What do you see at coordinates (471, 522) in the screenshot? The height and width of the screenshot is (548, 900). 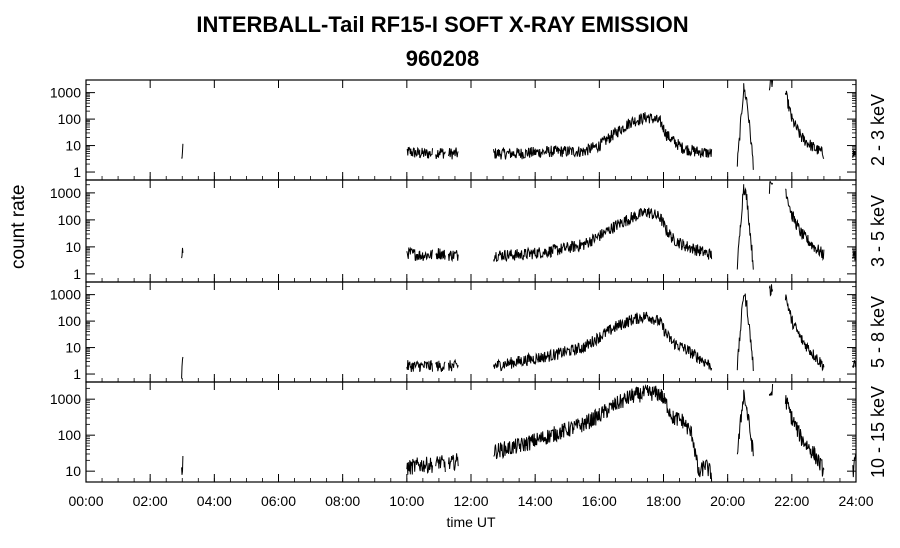 I see `x-axis-label: time UT` at bounding box center [471, 522].